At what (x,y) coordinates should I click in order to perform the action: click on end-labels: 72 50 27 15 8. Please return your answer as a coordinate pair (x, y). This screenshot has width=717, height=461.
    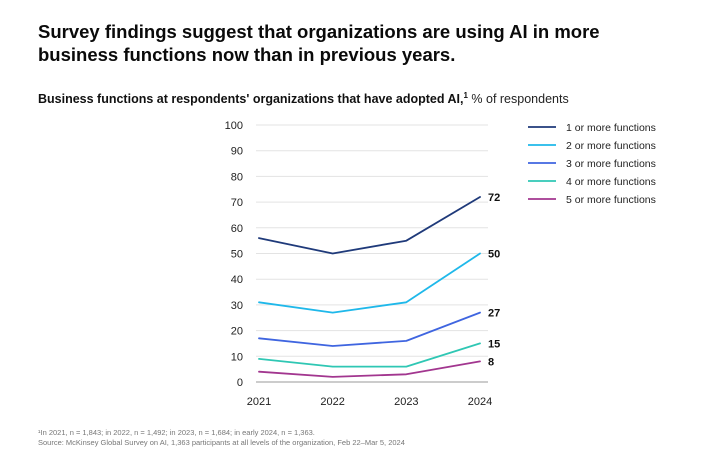
    Looking at the image, I should click on (494, 280).